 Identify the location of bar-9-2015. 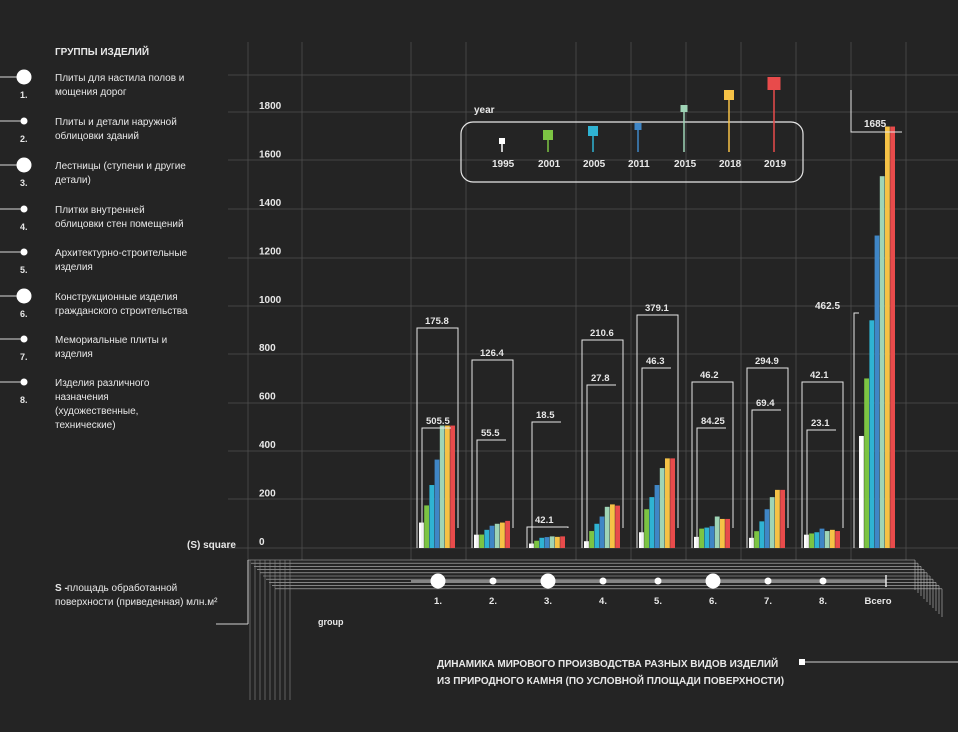
(882, 362).